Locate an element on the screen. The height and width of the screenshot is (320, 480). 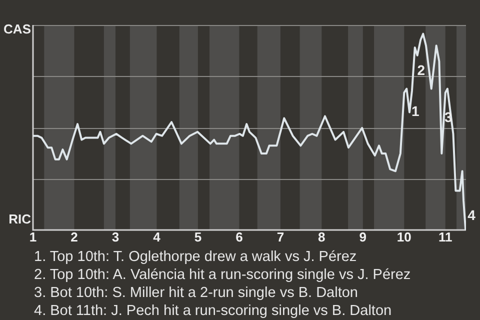
x-tick-label: 7 is located at coordinates (280, 236).